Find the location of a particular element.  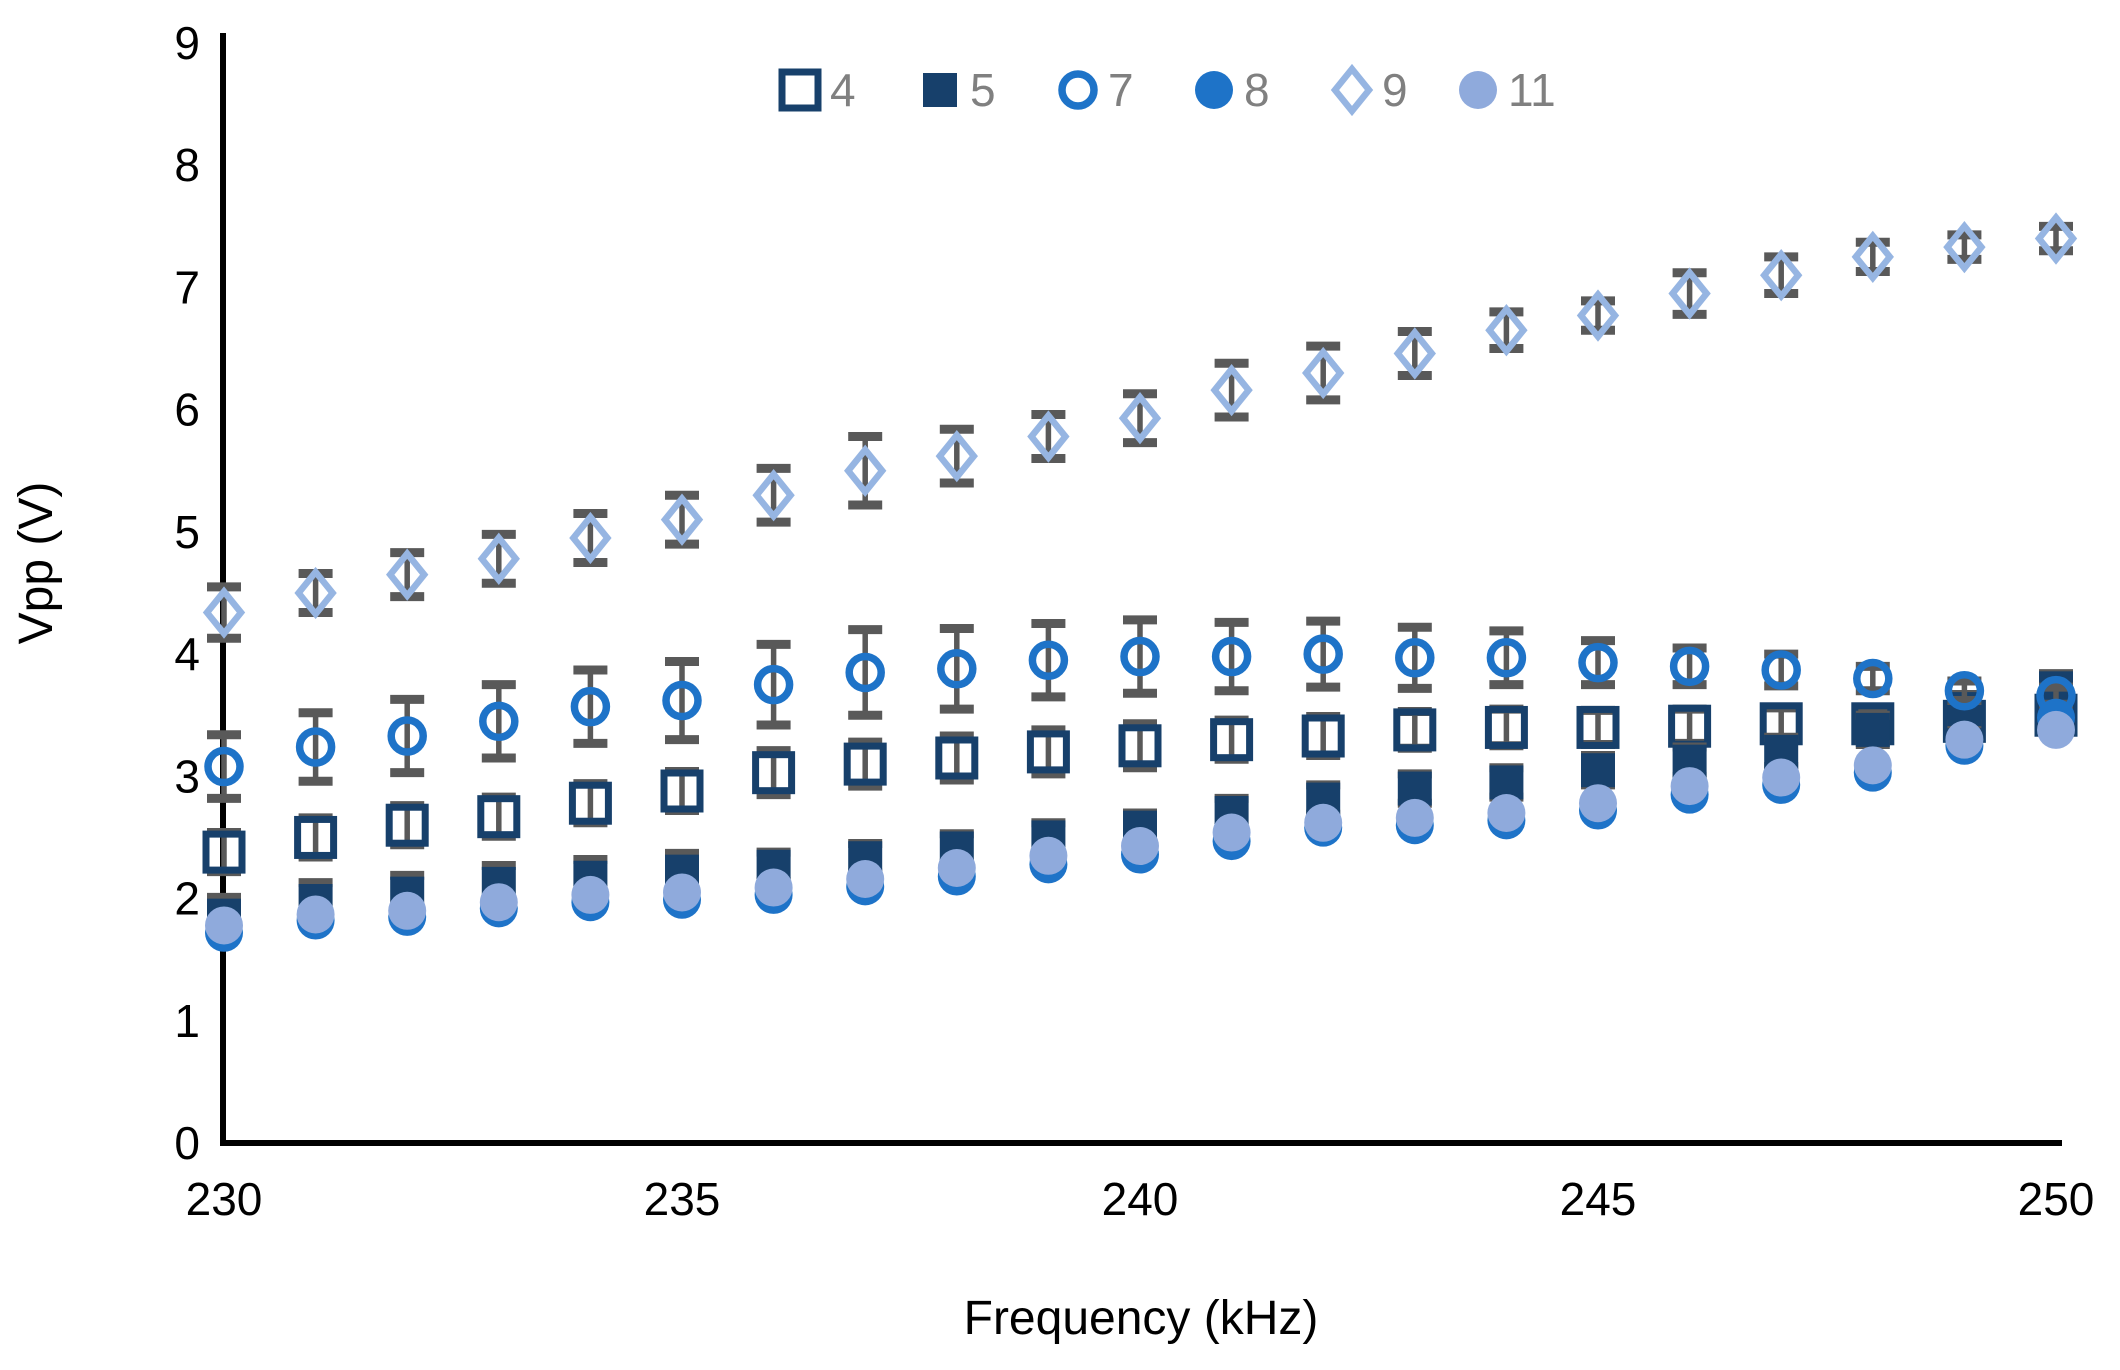

x-tick-label: 245 is located at coordinates (1598, 1199).